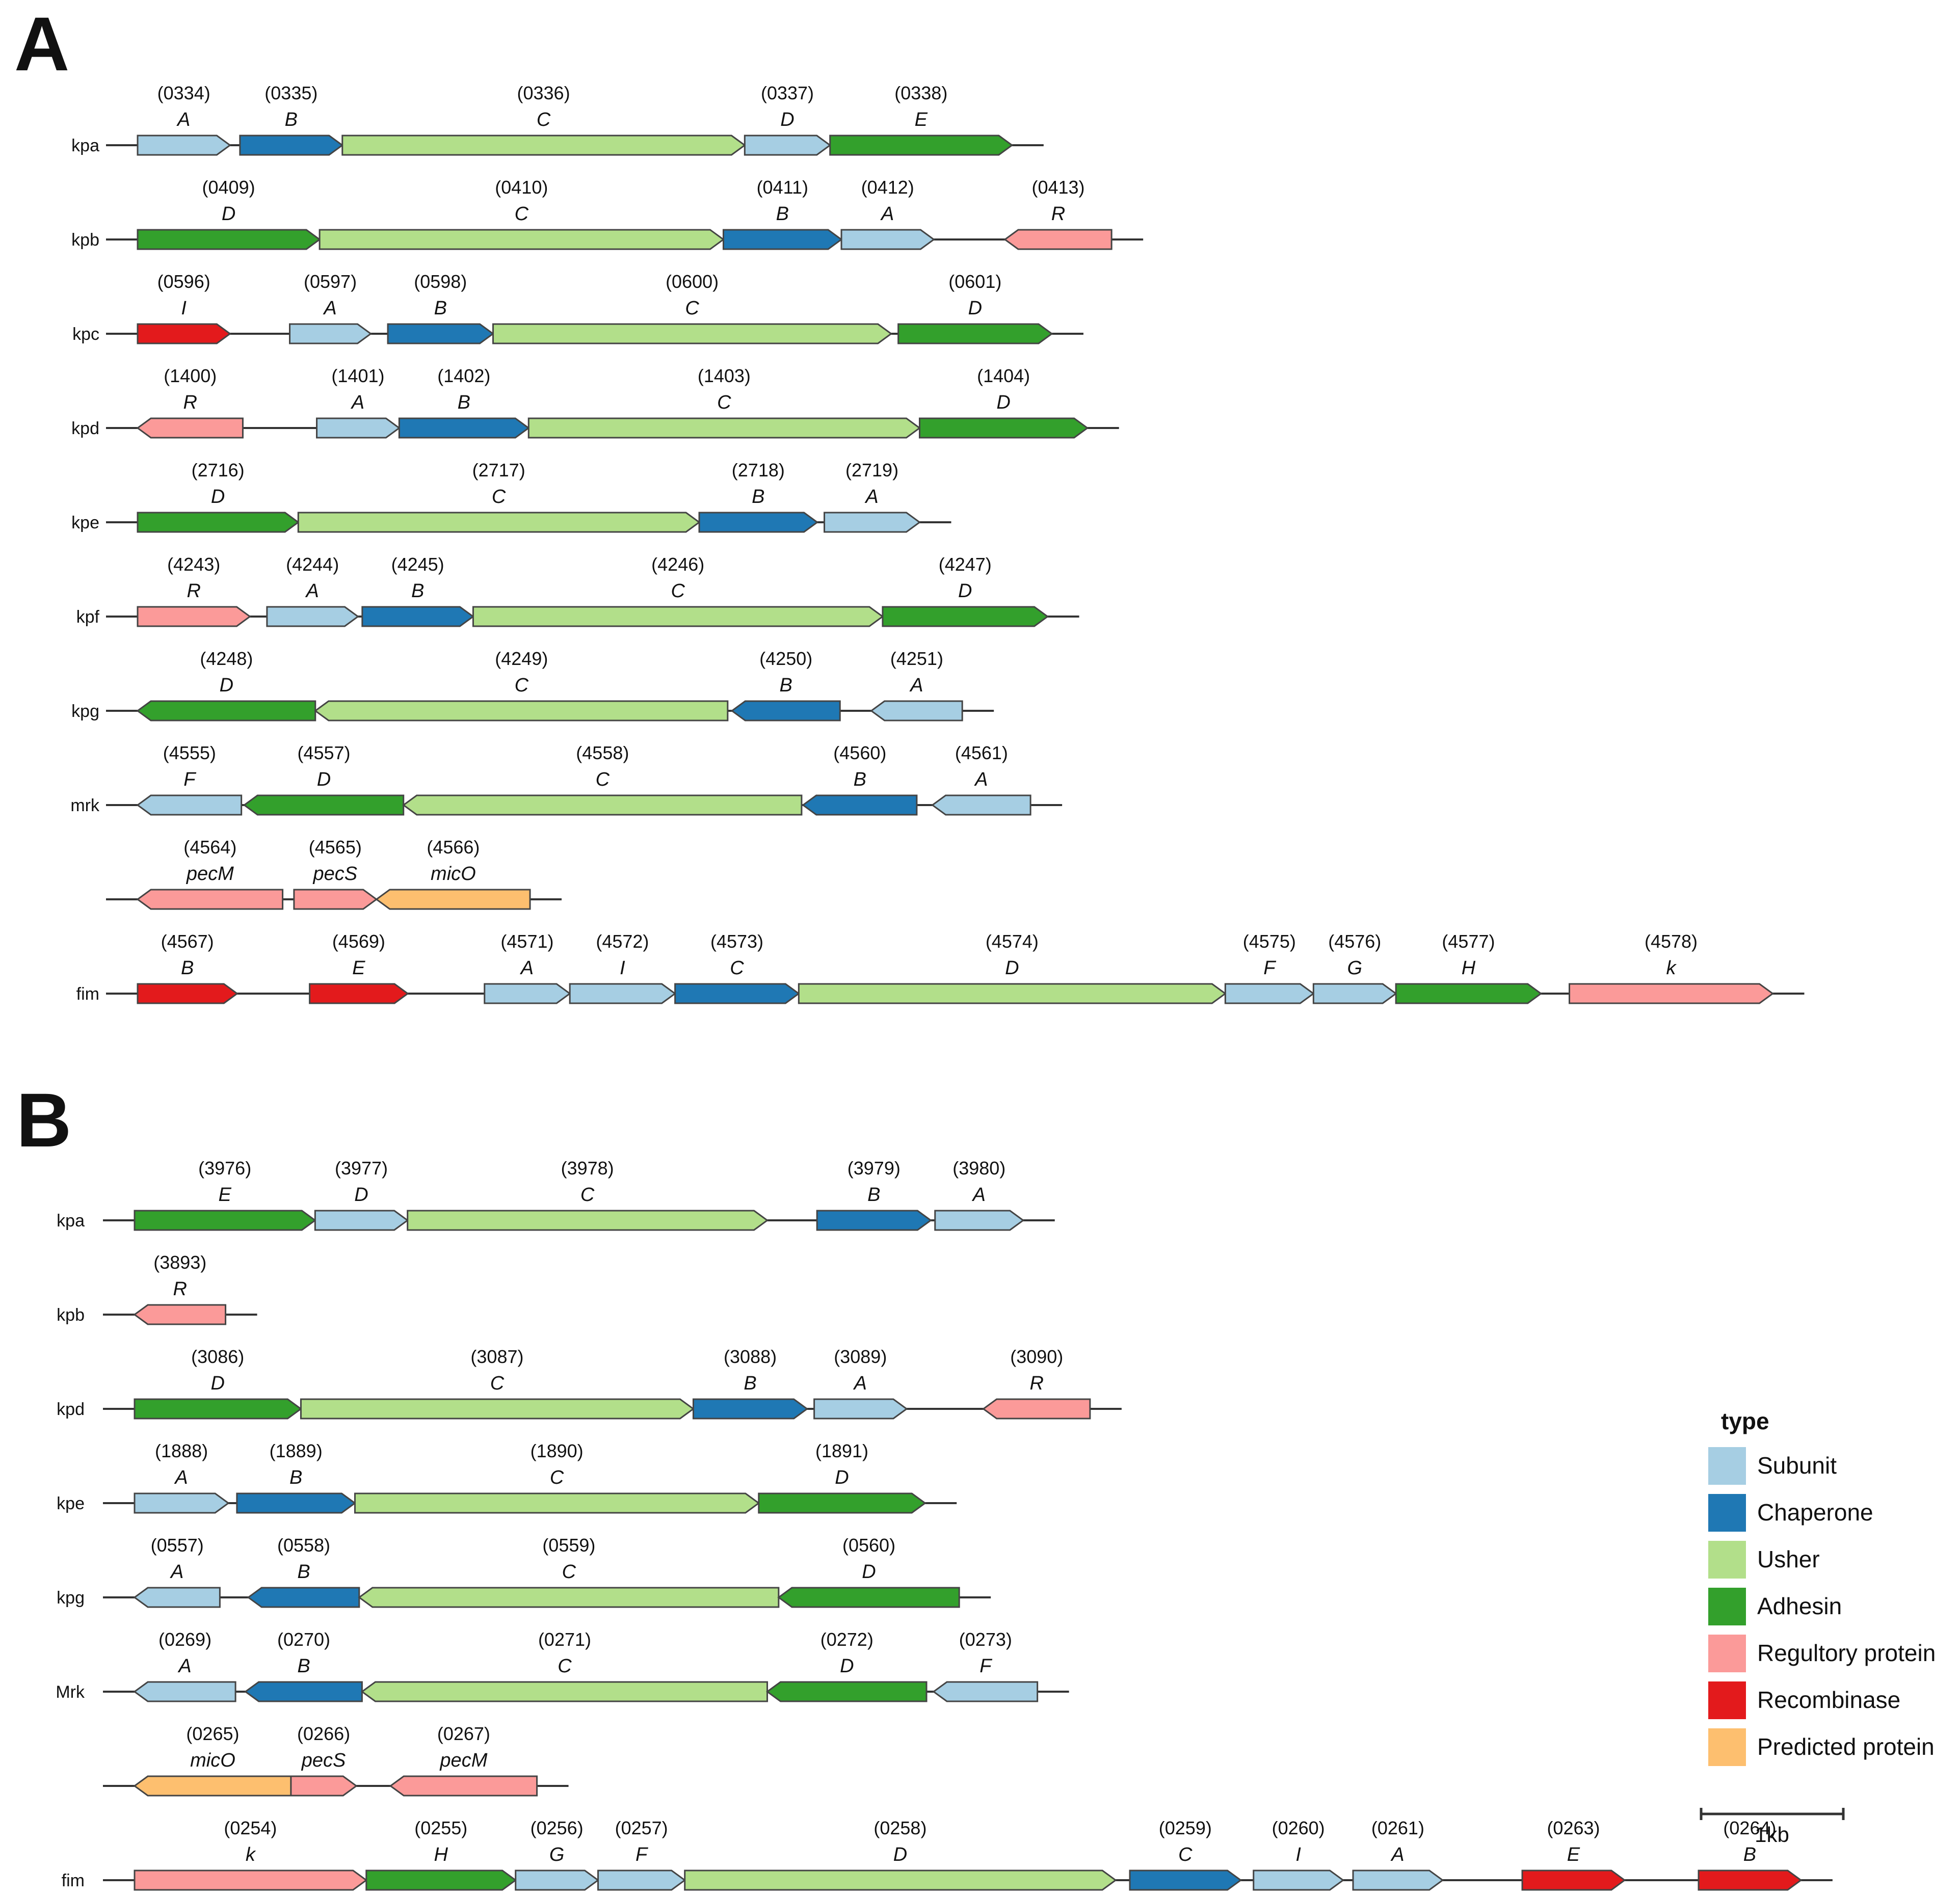 This screenshot has width=1960, height=1897. I want to click on locus-label: (1400), so click(191, 375).